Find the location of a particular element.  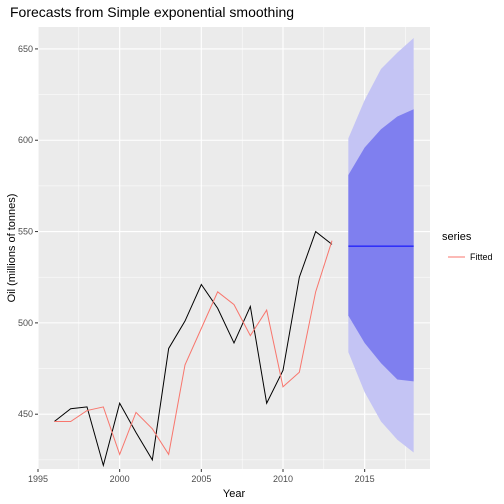

legend: series Fitted is located at coordinates (467, 246).